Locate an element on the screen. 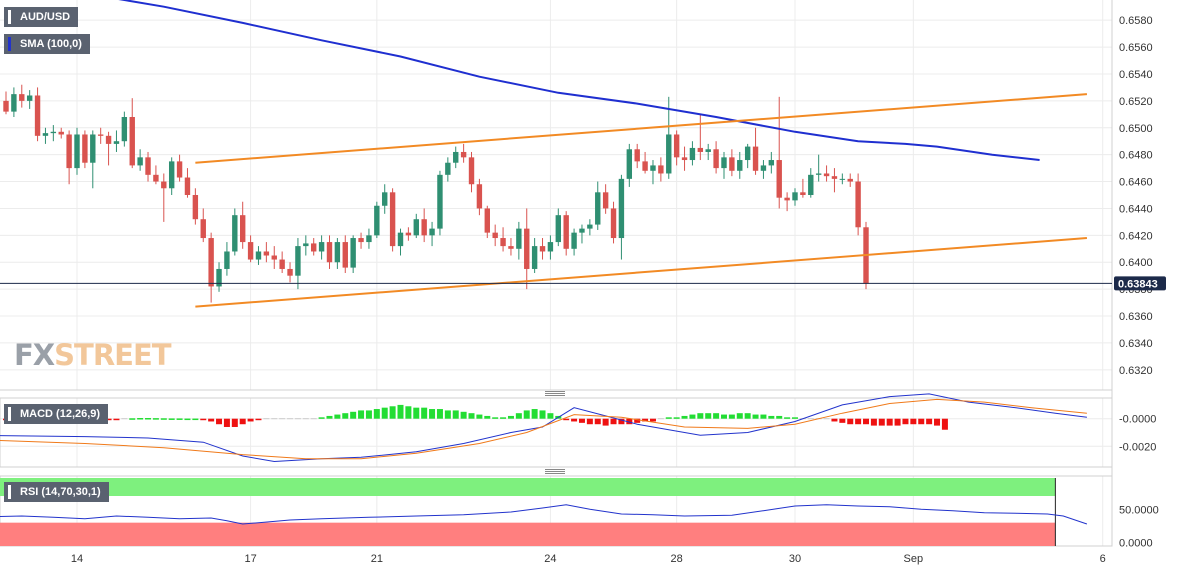  macd-legend-label: MACD (12,26,9) is located at coordinates (56, 414).